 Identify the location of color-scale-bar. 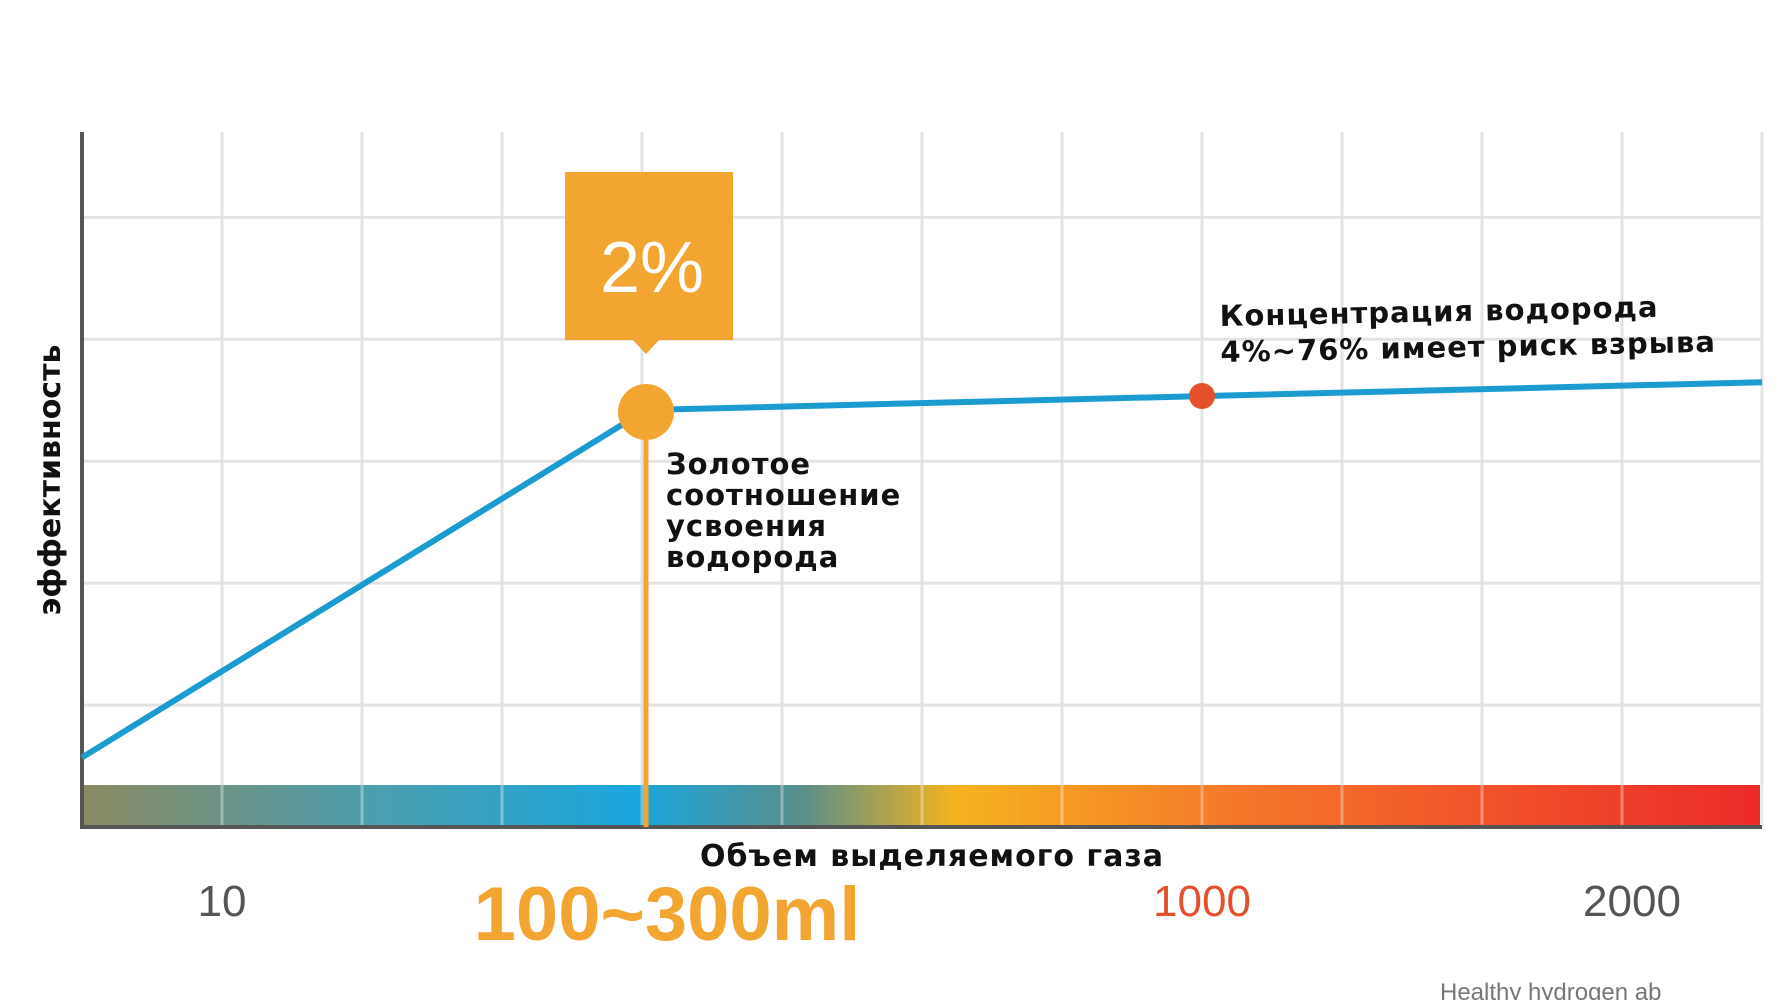
(921, 806).